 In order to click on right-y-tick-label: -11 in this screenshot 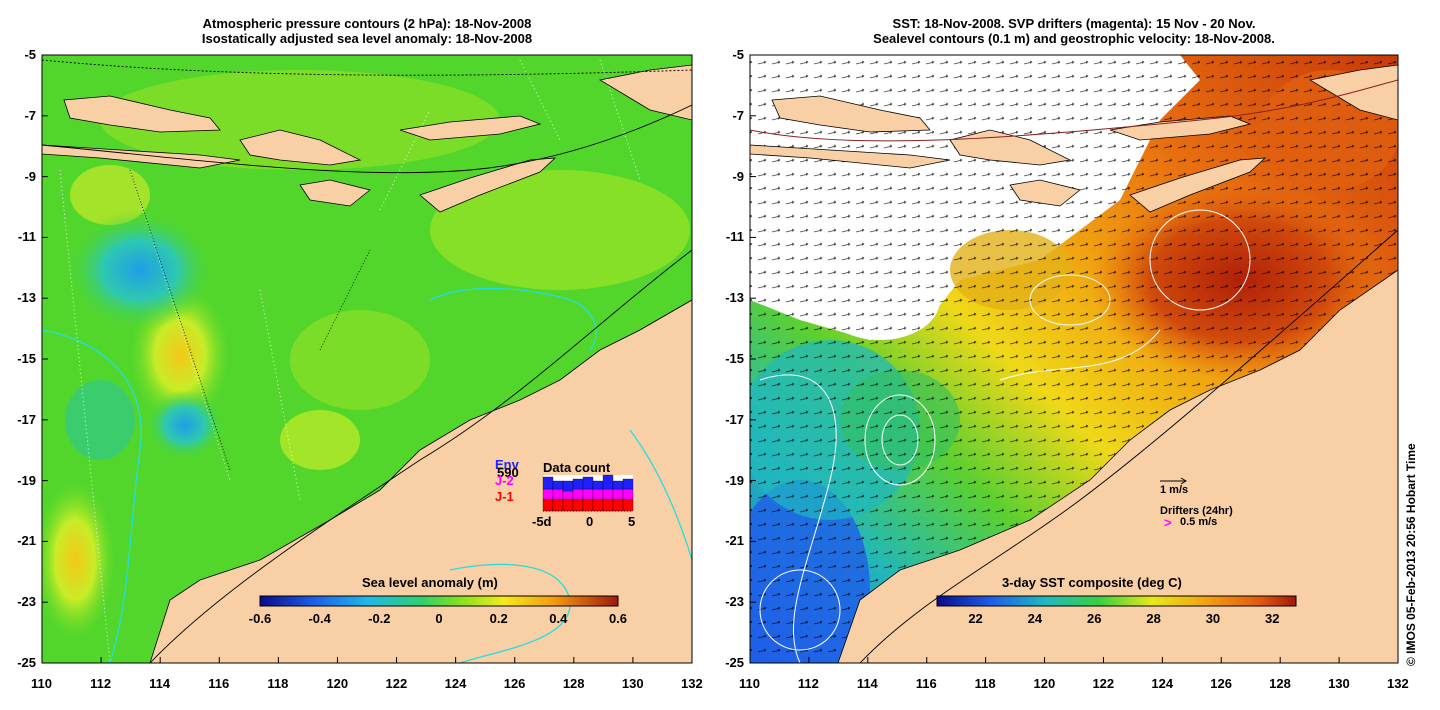, I will do `click(734, 237)`.